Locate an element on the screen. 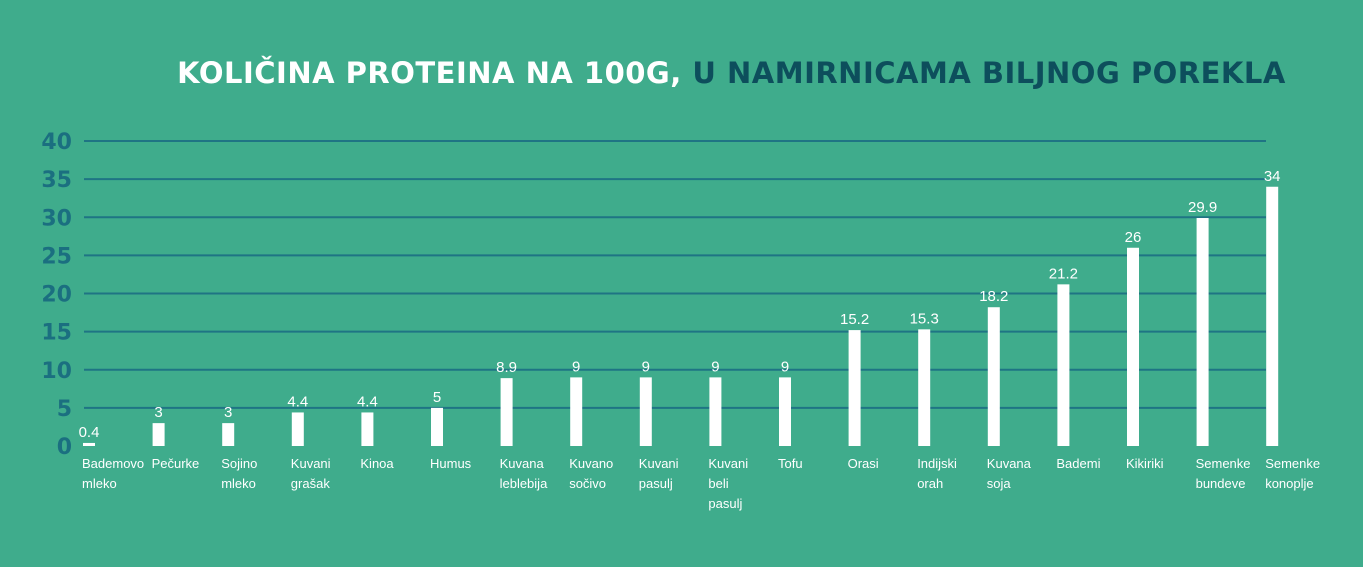 The width and height of the screenshot is (1363, 567). data-label: 21.2 is located at coordinates (1063, 273).